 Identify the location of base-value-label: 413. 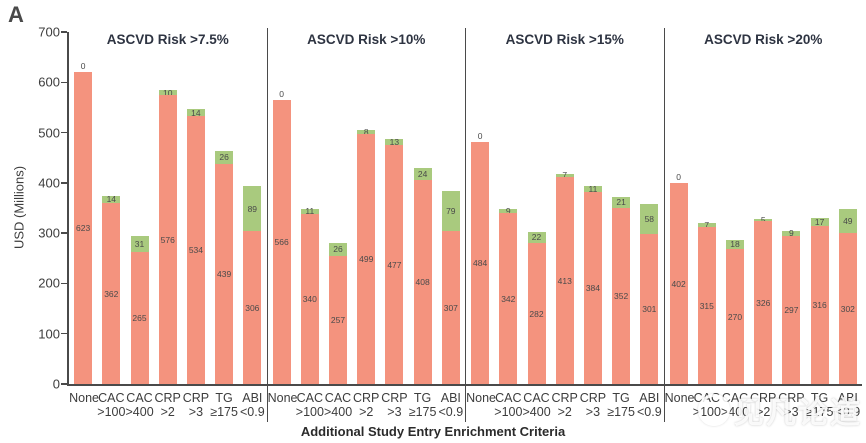
(564, 280).